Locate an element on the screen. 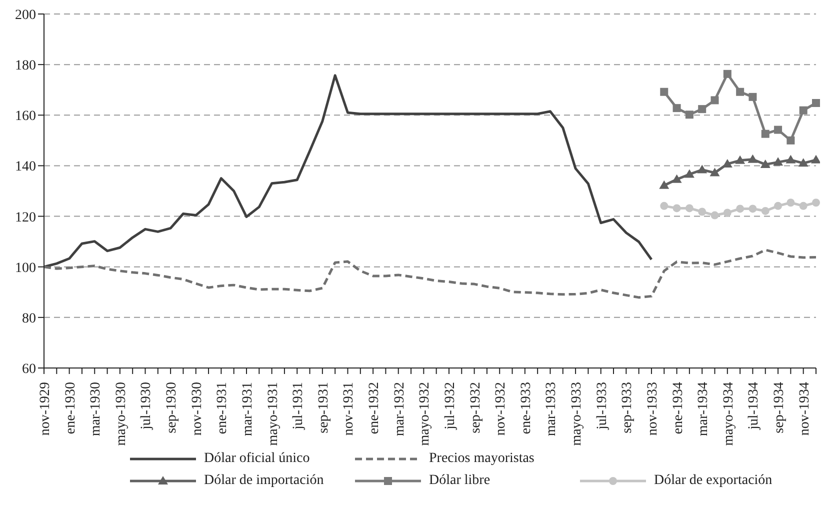  x-tick-label: mayo-1931 is located at coordinates (273, 414).